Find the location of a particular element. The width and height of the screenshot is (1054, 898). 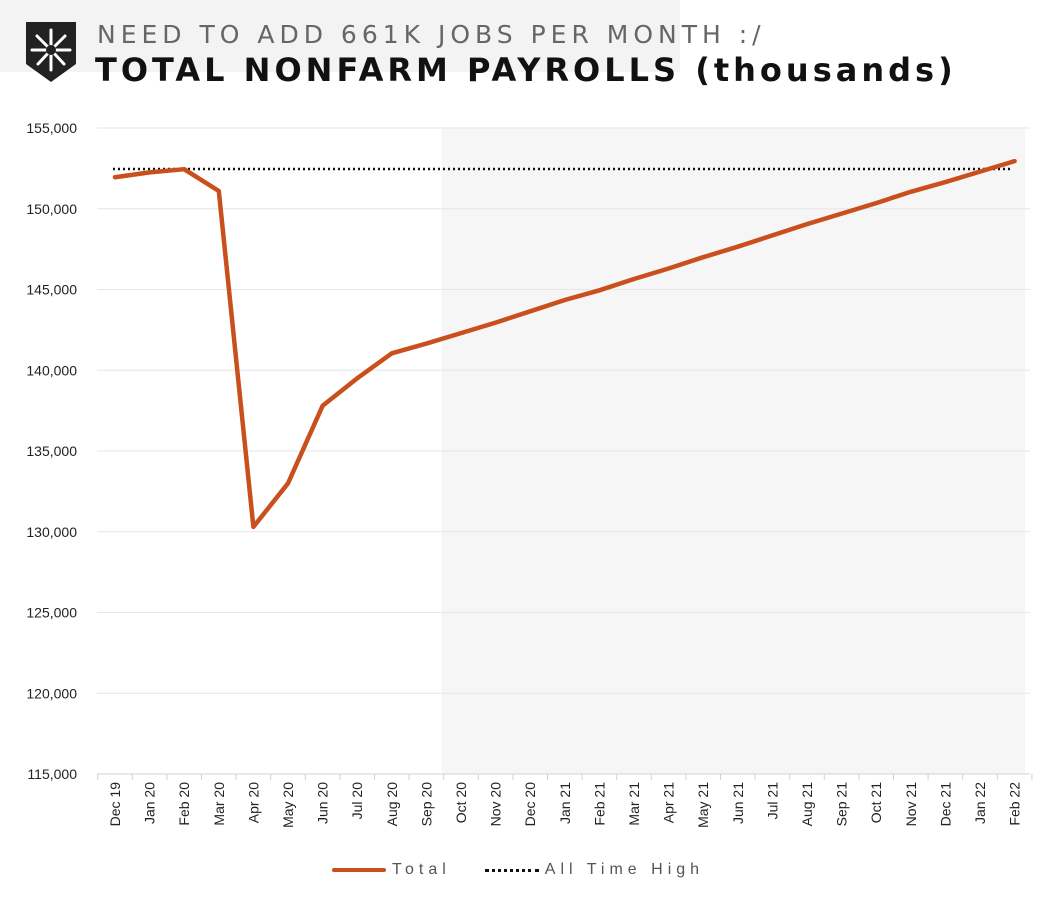

legend-item-total: Total is located at coordinates (391, 870).